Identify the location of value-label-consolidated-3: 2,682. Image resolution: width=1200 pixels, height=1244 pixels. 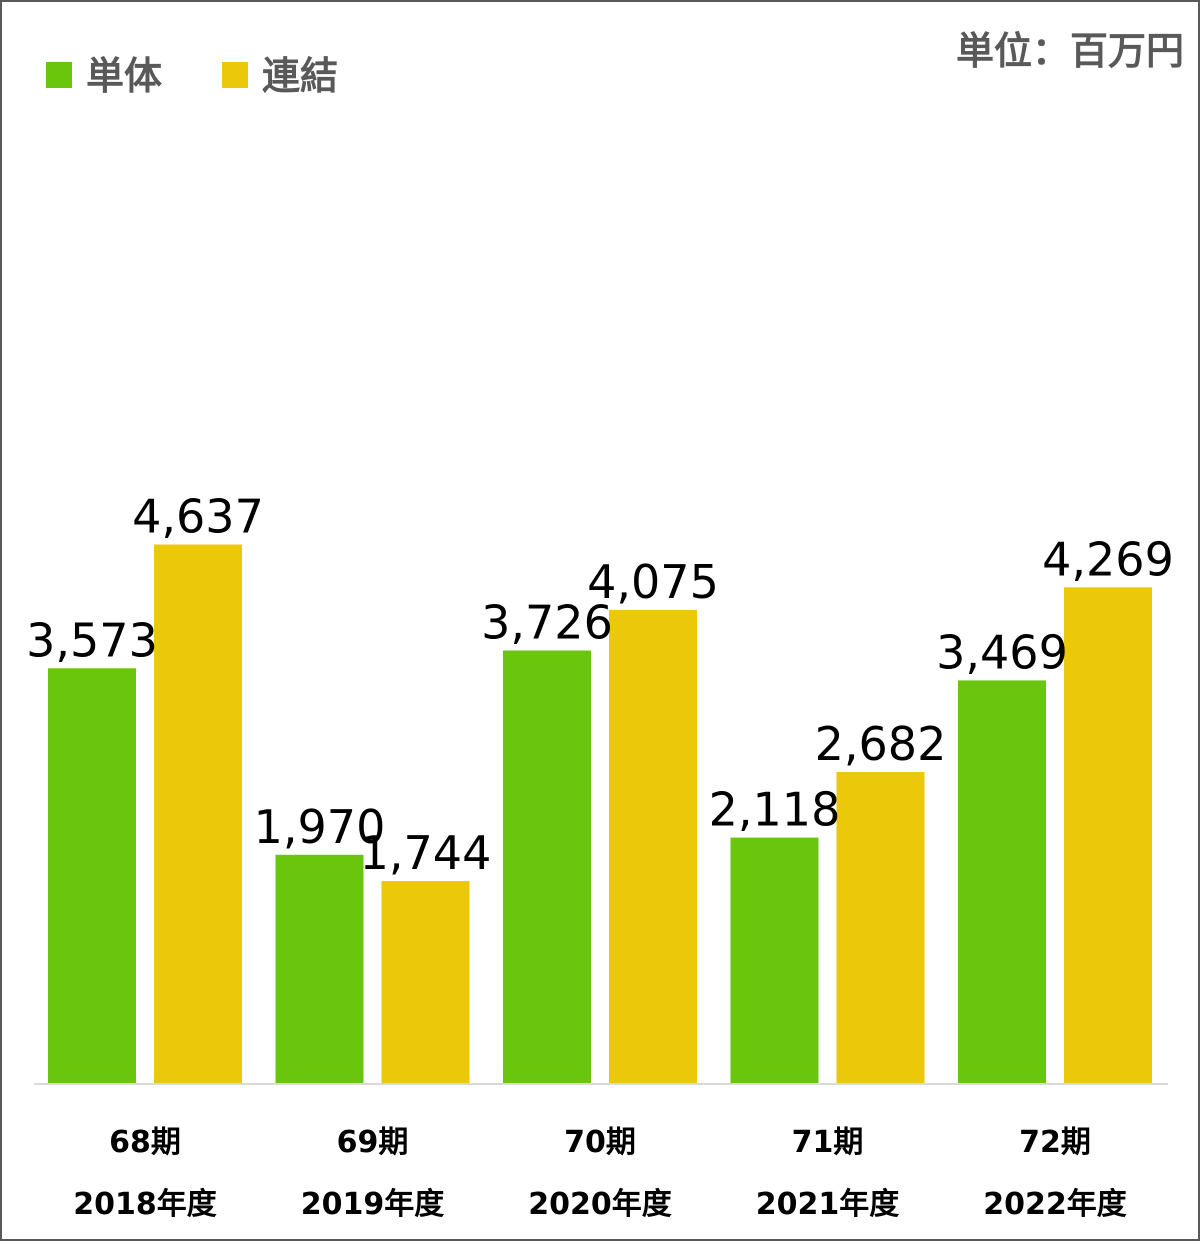
(881, 744).